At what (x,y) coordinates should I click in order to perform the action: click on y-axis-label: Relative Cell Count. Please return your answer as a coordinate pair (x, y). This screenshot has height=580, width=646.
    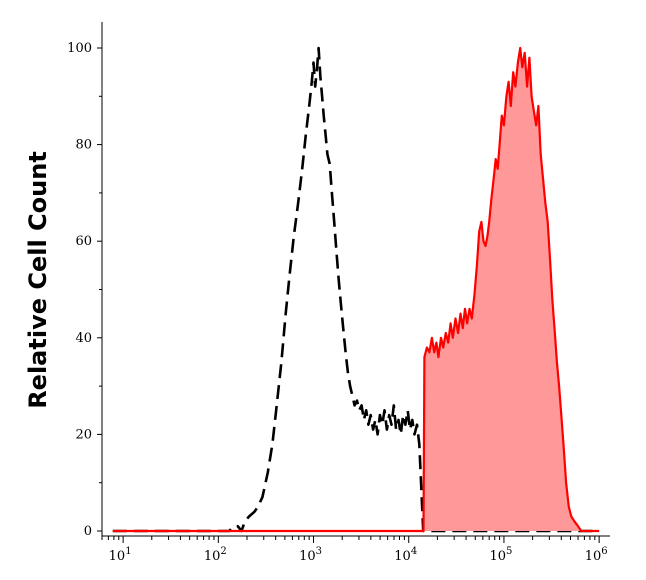
    Looking at the image, I should click on (38, 280).